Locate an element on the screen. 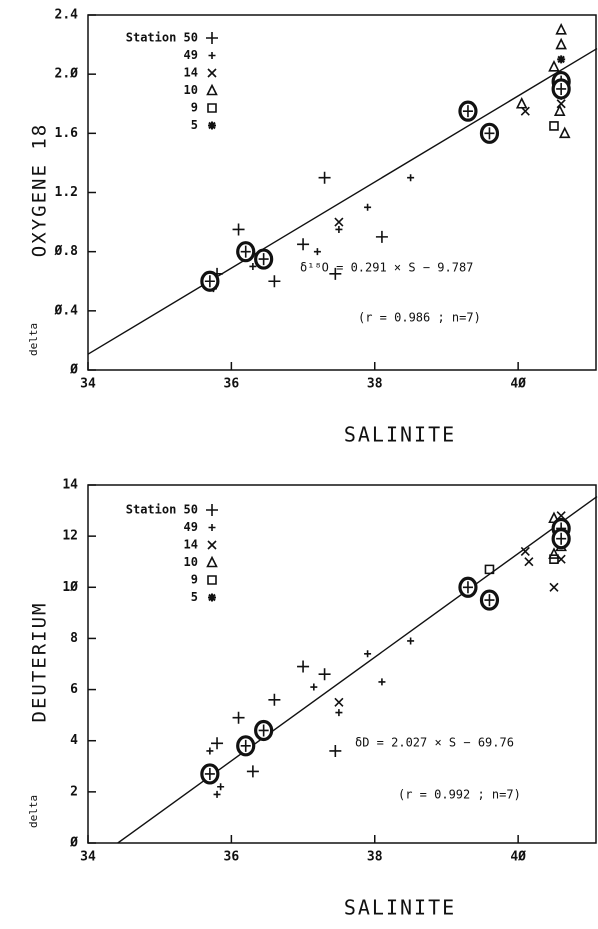 Image resolution: width=598 pixels, height=929 pixels. legend-label: 14 is located at coordinates (191, 545).